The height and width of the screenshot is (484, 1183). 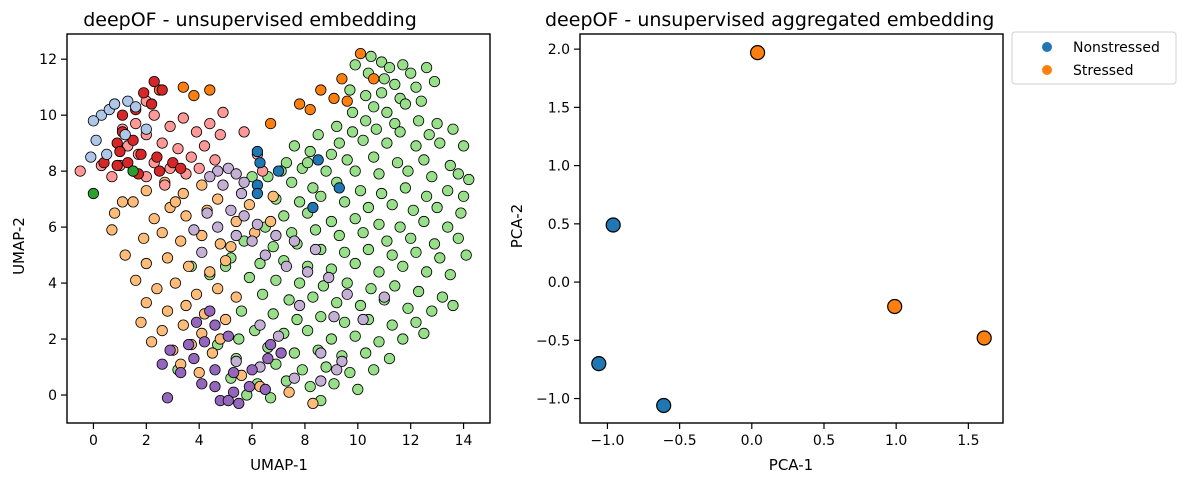 What do you see at coordinates (1116, 48) in the screenshot?
I see `legend-label-nonstressed: Nonstressed` at bounding box center [1116, 48].